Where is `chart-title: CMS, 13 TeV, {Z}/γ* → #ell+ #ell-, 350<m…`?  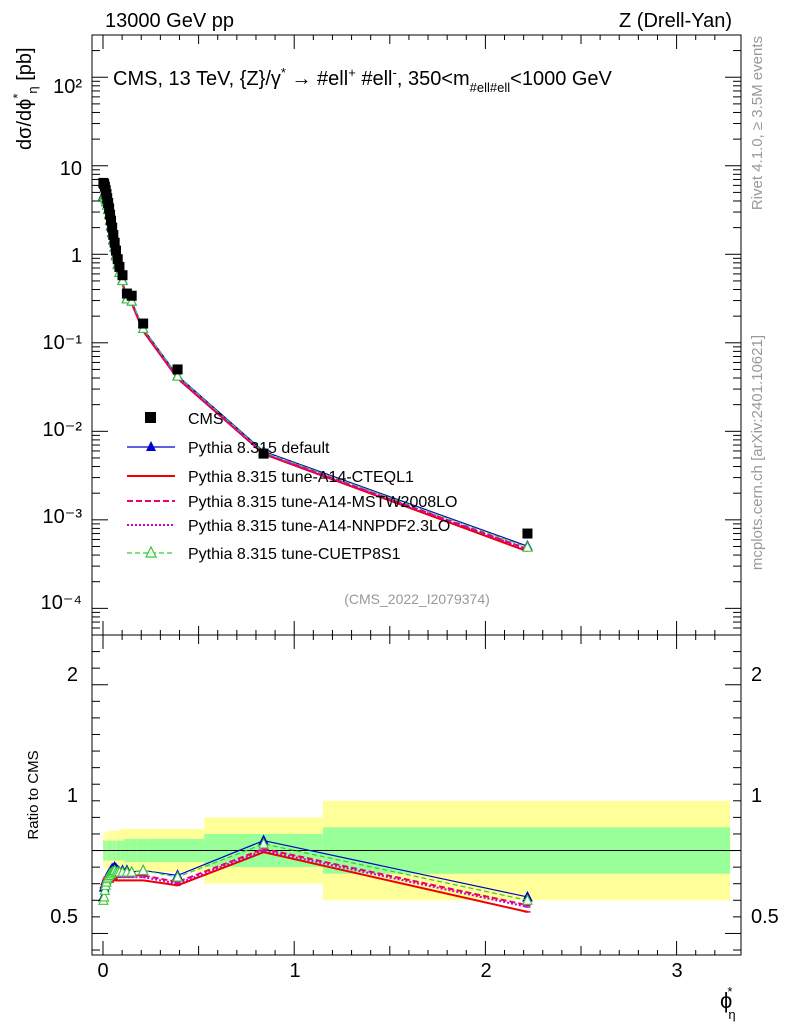
chart-title: CMS, 13 TeV, {Z}/γ* → #ell+ #ell-, 350<m… is located at coordinates (363, 80).